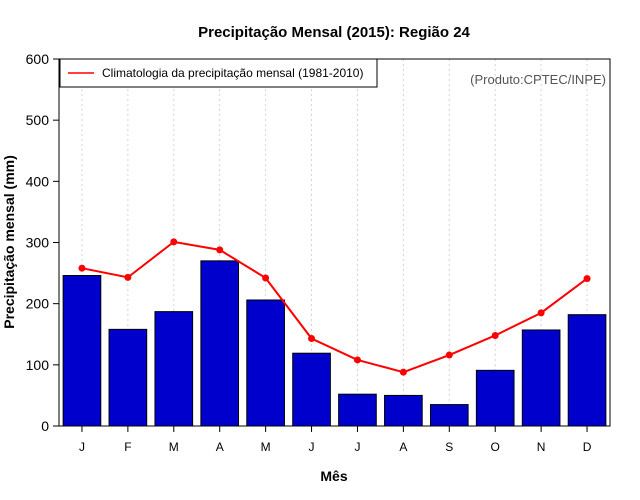 The width and height of the screenshot is (640, 500). Describe the element at coordinates (38, 304) in the screenshot. I see `y-tick-label: 200` at that location.